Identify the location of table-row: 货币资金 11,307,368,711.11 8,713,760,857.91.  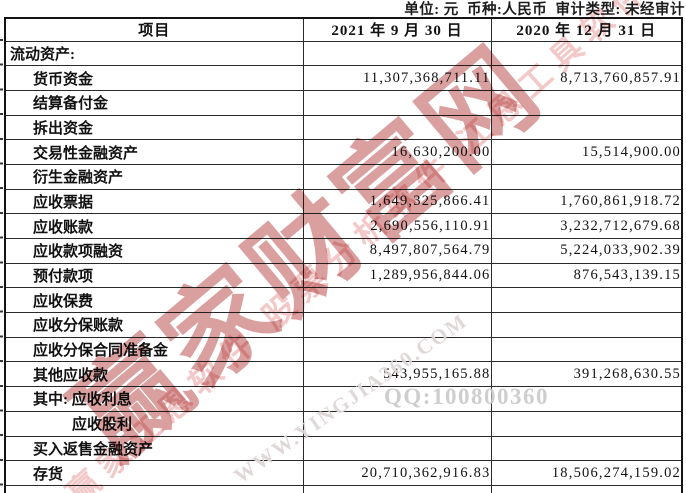
(343, 78).